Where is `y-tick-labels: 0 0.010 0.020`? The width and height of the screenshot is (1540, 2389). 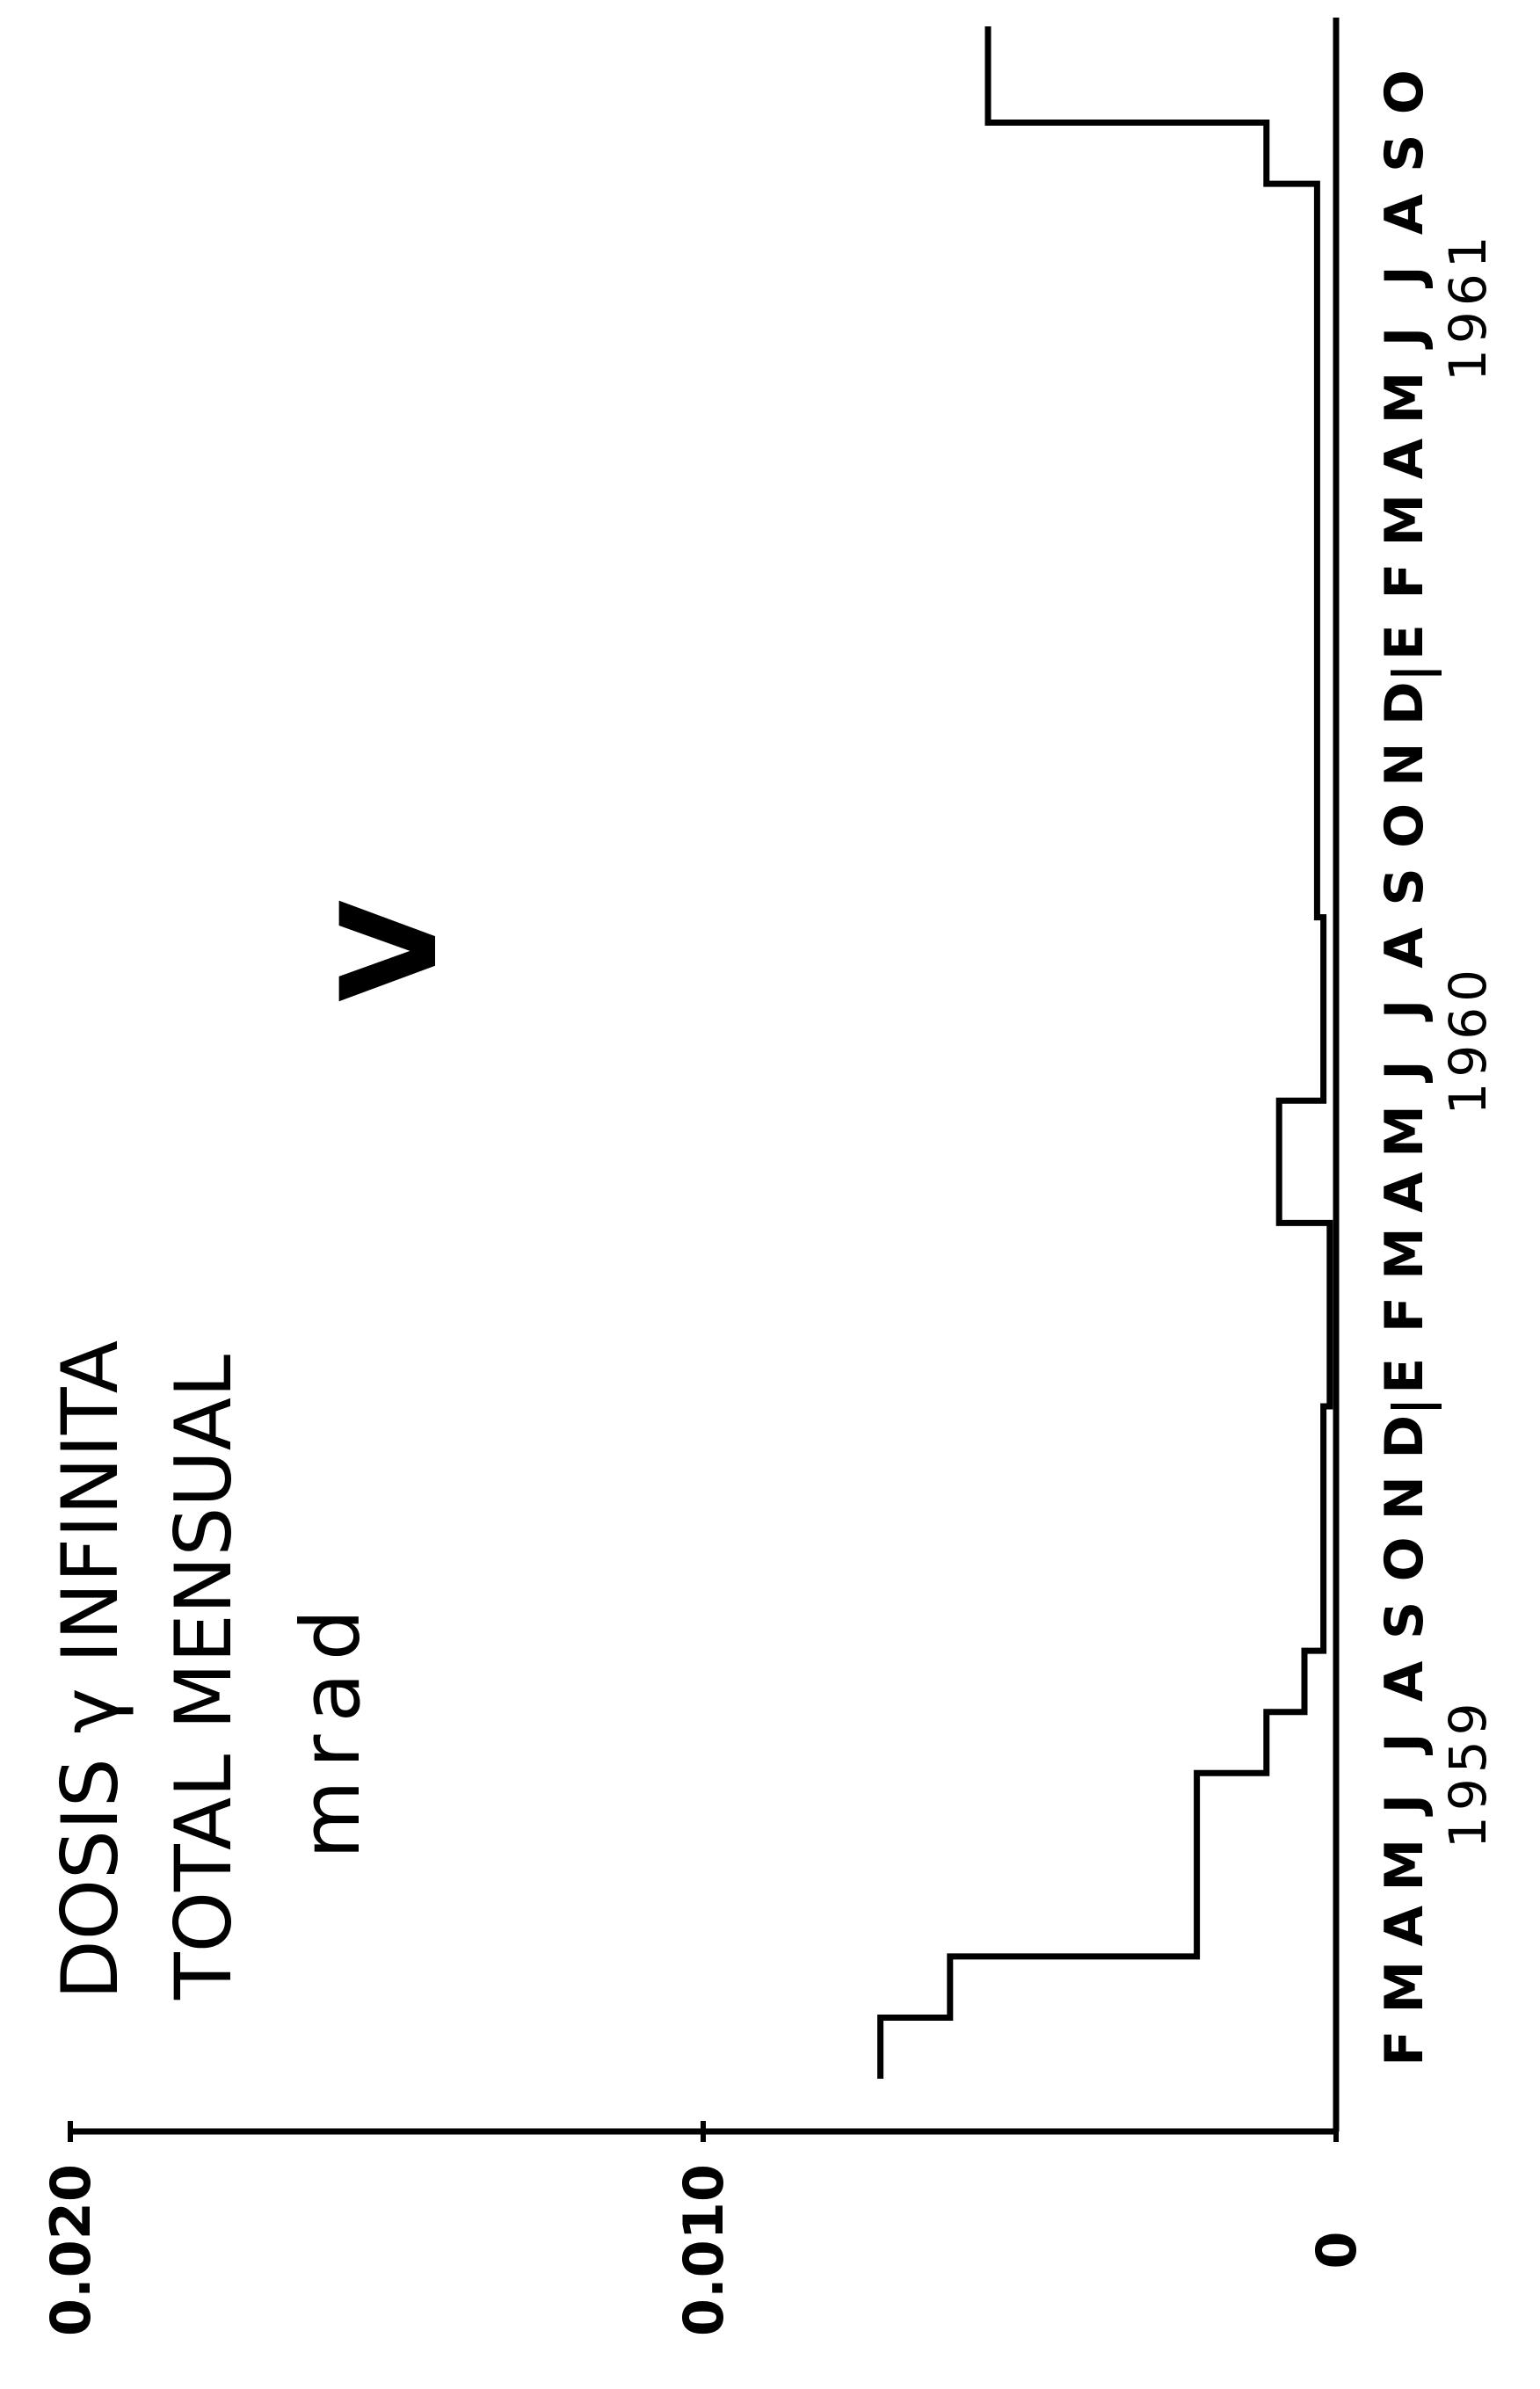
y-tick-labels: 0 0.010 0.020 is located at coordinates (704, 2228).